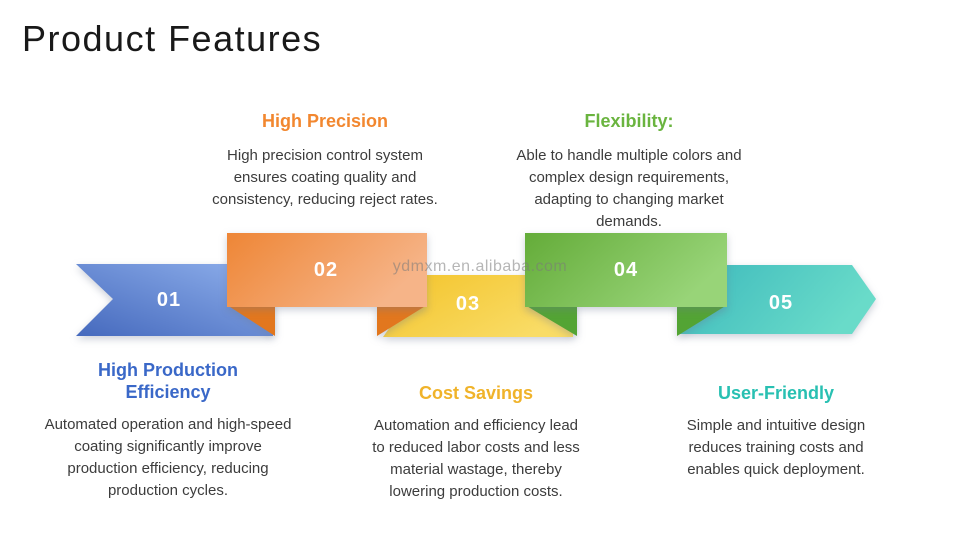  Describe the element at coordinates (325, 121) in the screenshot. I see `section-heading: High Precision` at that location.